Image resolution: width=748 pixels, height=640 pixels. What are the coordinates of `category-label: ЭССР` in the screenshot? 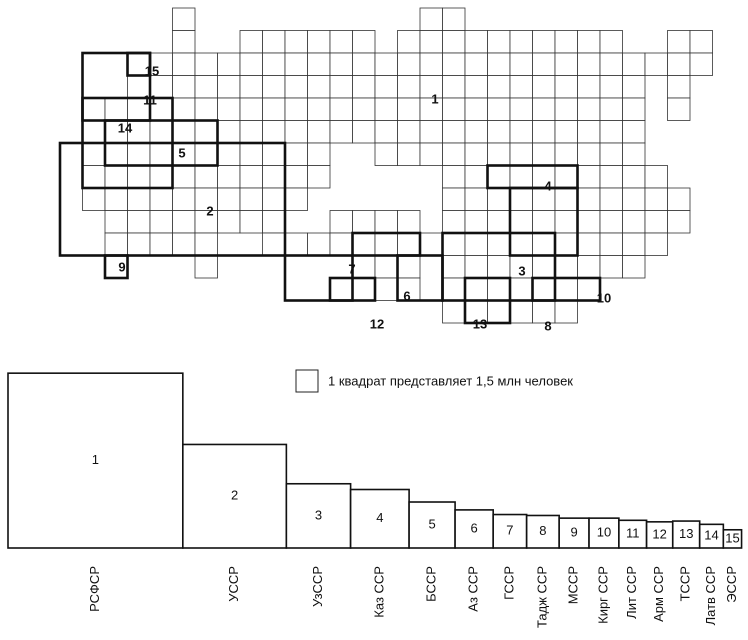 It's located at (731, 584).